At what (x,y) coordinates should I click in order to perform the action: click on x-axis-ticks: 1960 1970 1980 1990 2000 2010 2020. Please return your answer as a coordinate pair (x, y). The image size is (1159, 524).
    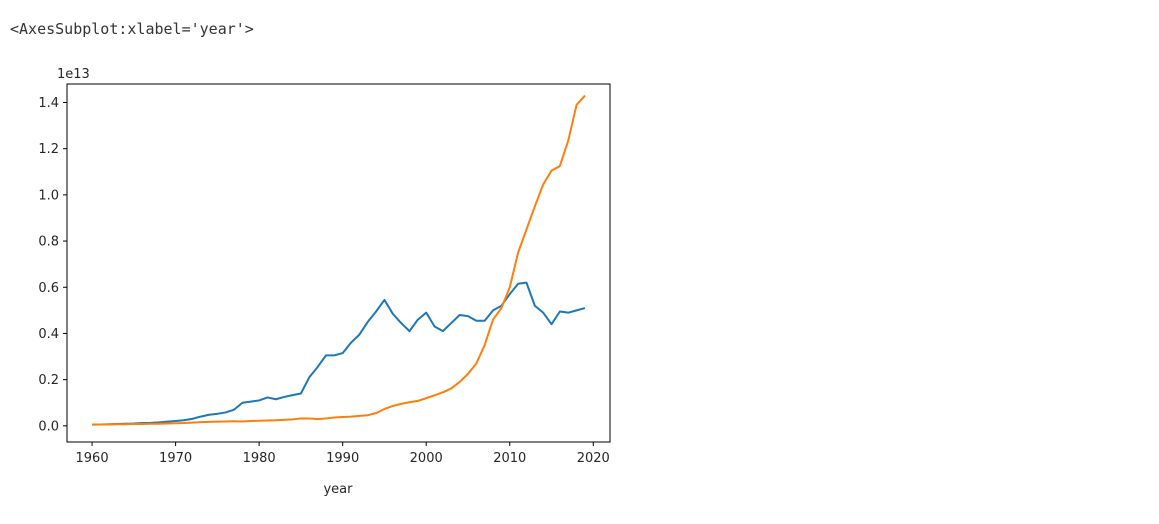
    Looking at the image, I should click on (343, 454).